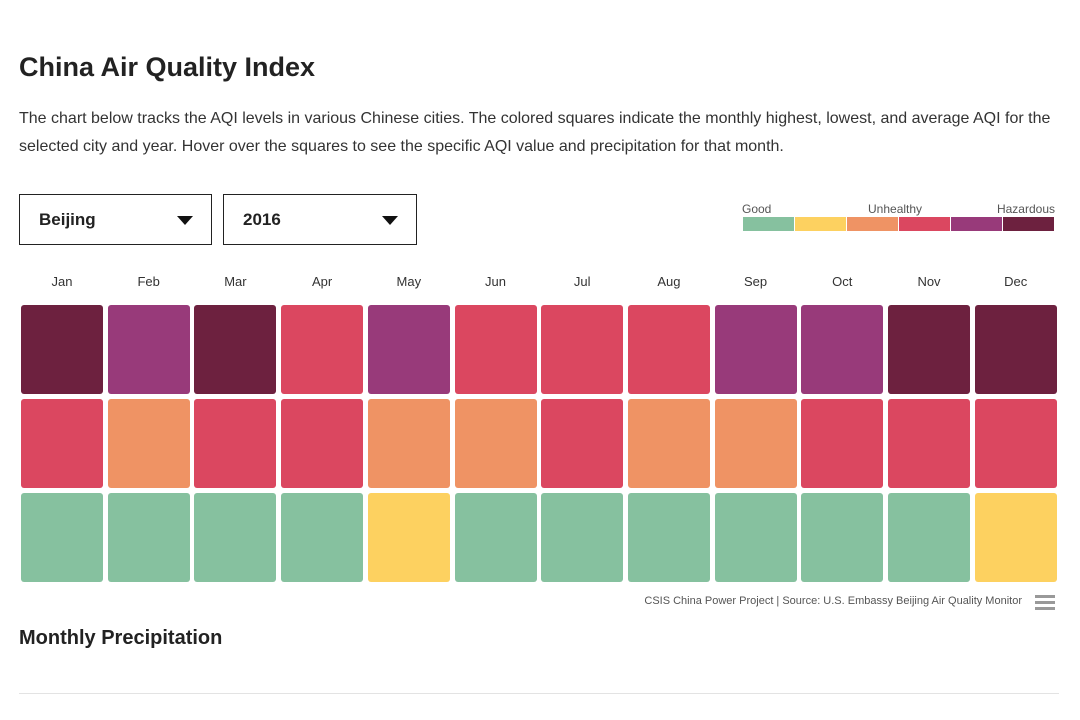  Describe the element at coordinates (322, 281) in the screenshot. I see `month-label: Apr` at that location.